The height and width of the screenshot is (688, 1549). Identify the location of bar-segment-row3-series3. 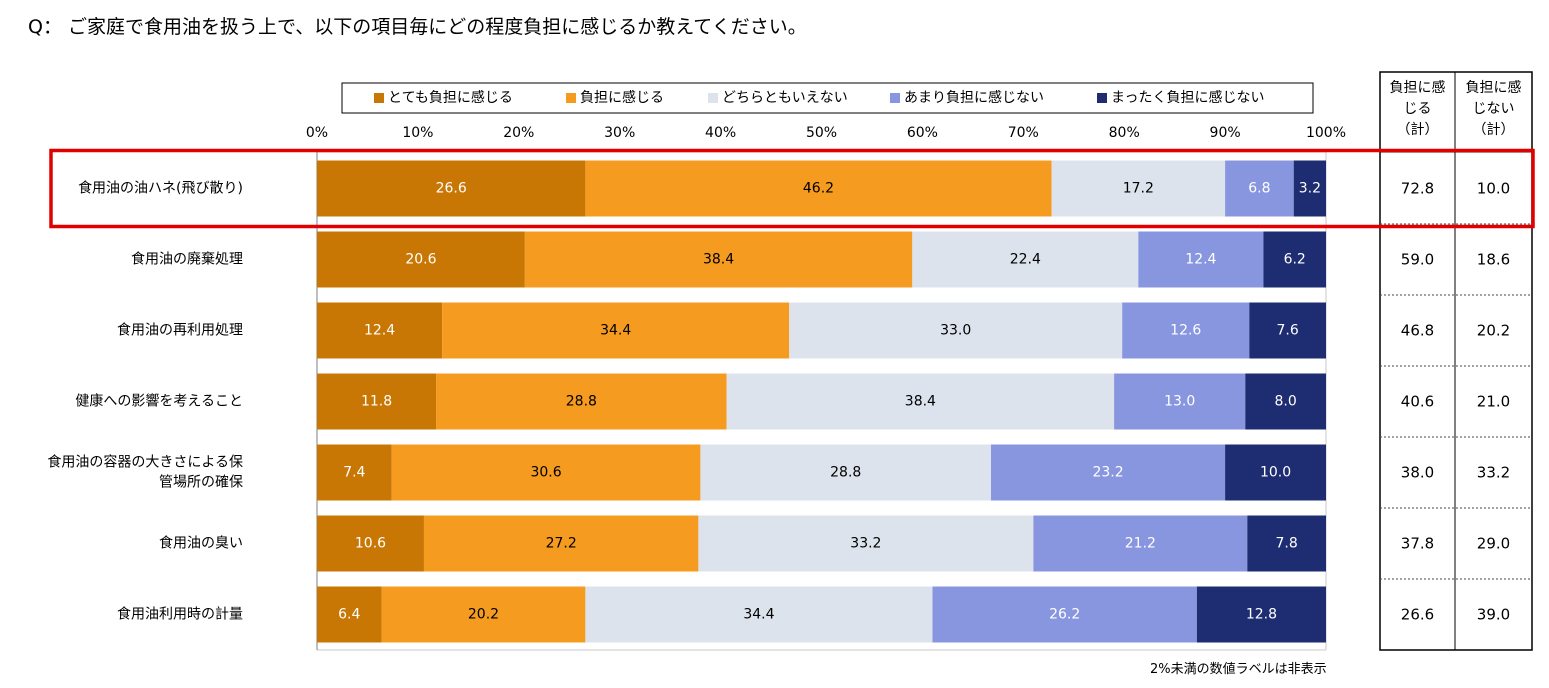
(956, 330).